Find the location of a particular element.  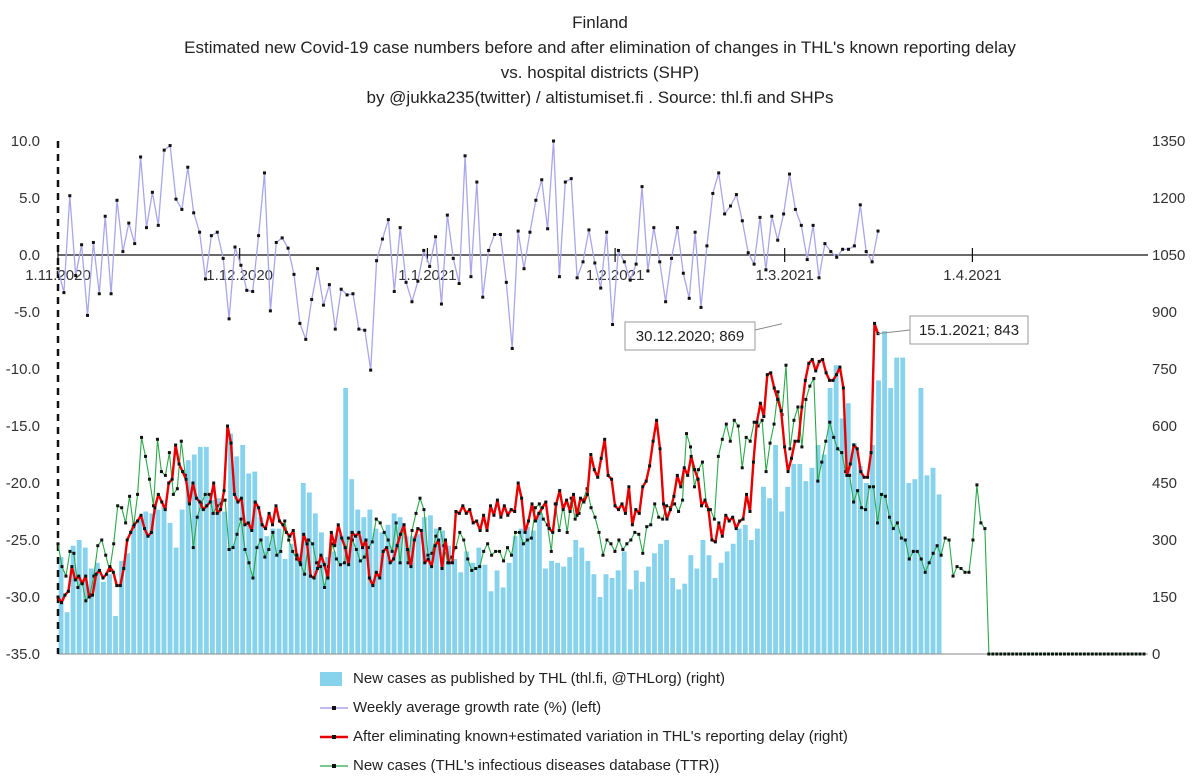

left-axis-tick-label: -15.0 is located at coordinates (23, 426).